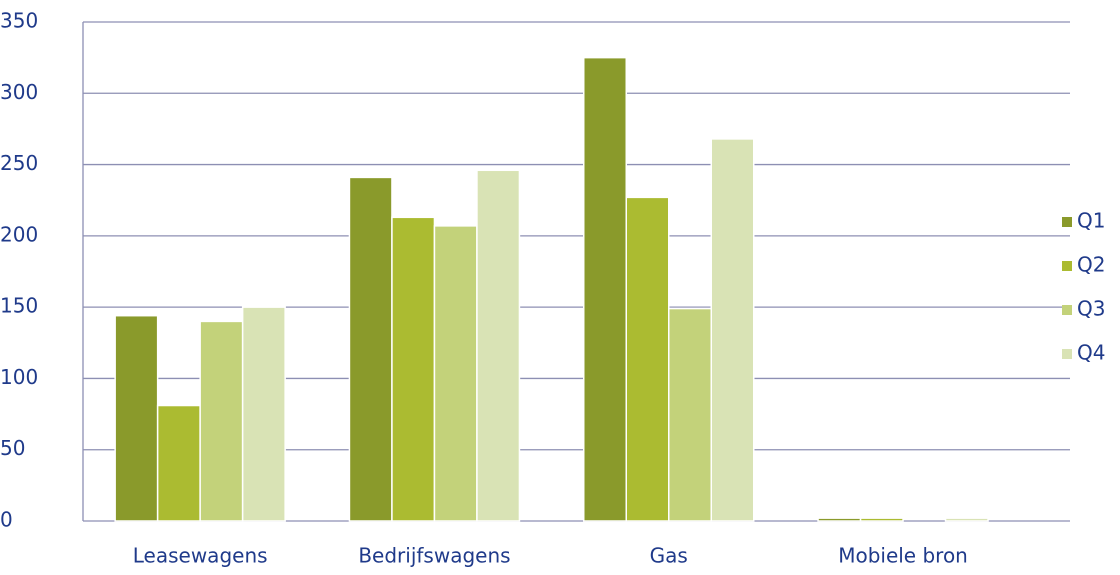 The height and width of the screenshot is (575, 1120). Describe the element at coordinates (1091, 353) in the screenshot. I see `legend-label: Q4` at that location.